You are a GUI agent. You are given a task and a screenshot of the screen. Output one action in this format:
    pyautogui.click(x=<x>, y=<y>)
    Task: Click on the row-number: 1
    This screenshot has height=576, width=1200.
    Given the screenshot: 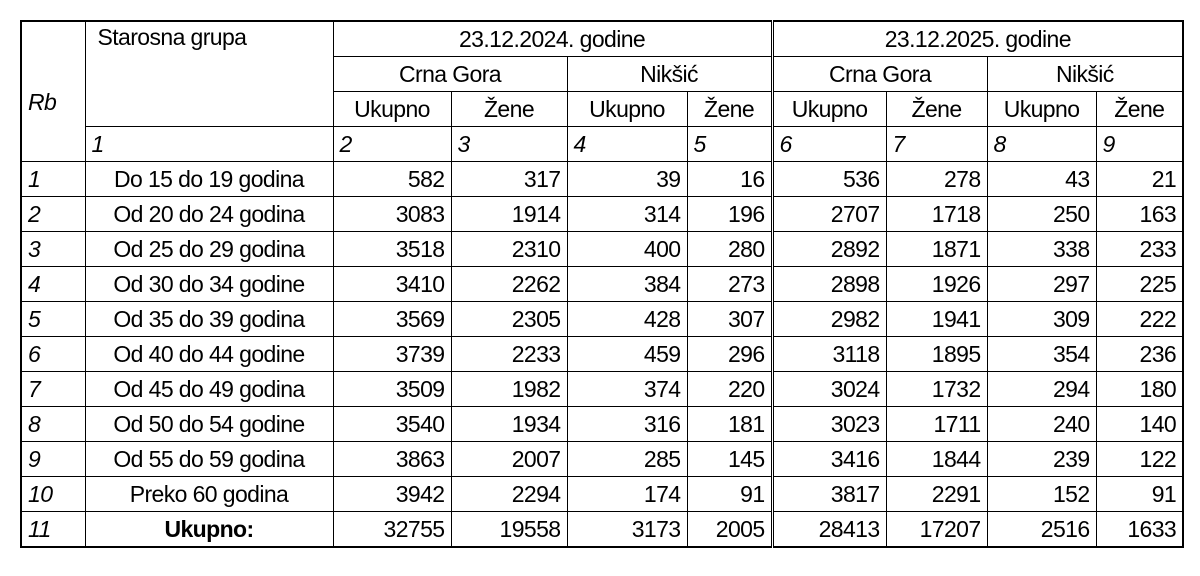 What is the action you would take?
    pyautogui.click(x=53, y=179)
    